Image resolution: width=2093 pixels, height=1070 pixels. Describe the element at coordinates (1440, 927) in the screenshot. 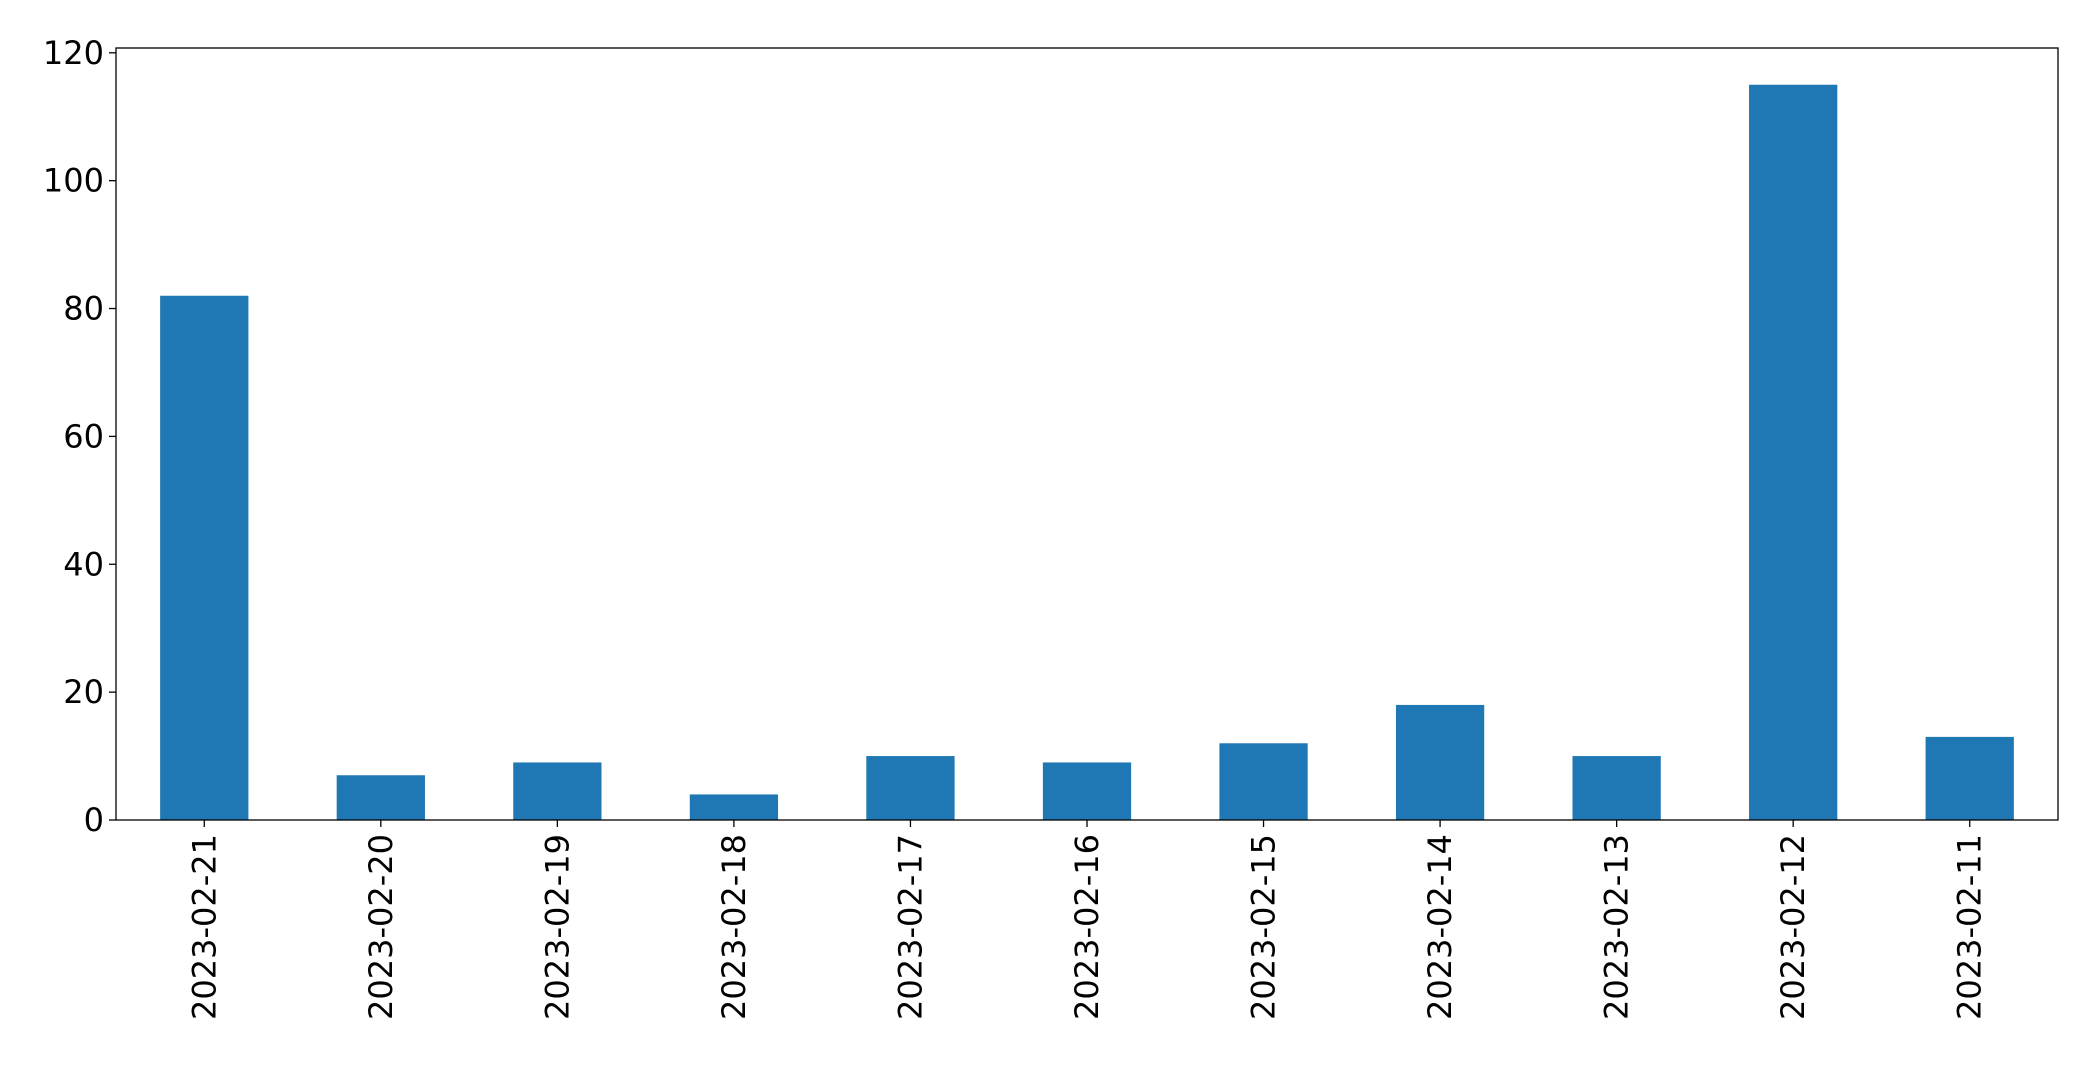

I see `x-tick-label: 2023-02-14` at that location.